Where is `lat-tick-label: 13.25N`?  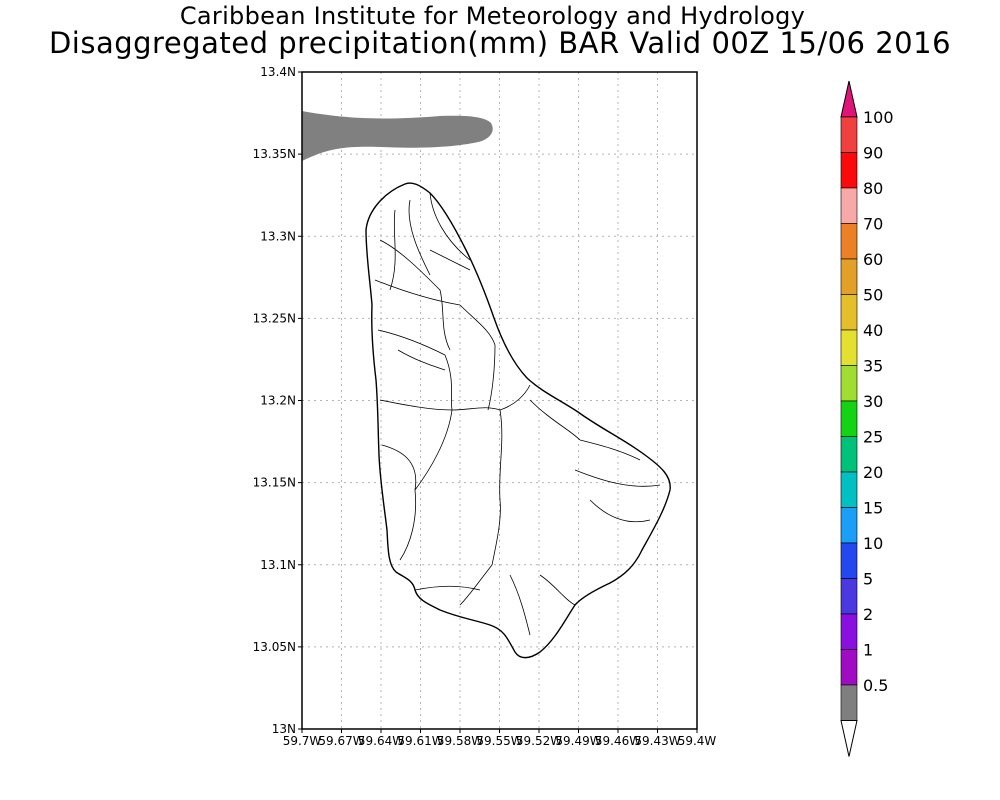 lat-tick-label: 13.25N is located at coordinates (274, 318).